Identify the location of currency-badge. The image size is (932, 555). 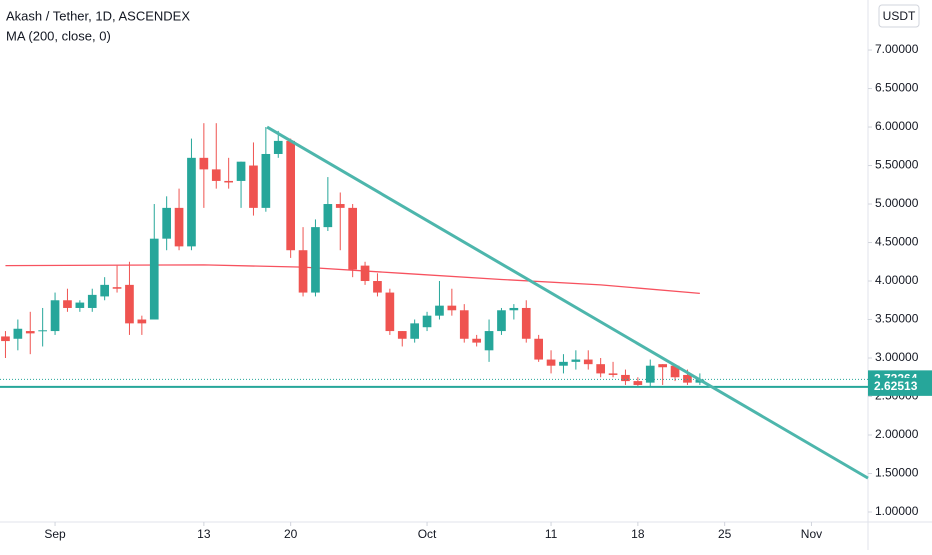
(899, 16).